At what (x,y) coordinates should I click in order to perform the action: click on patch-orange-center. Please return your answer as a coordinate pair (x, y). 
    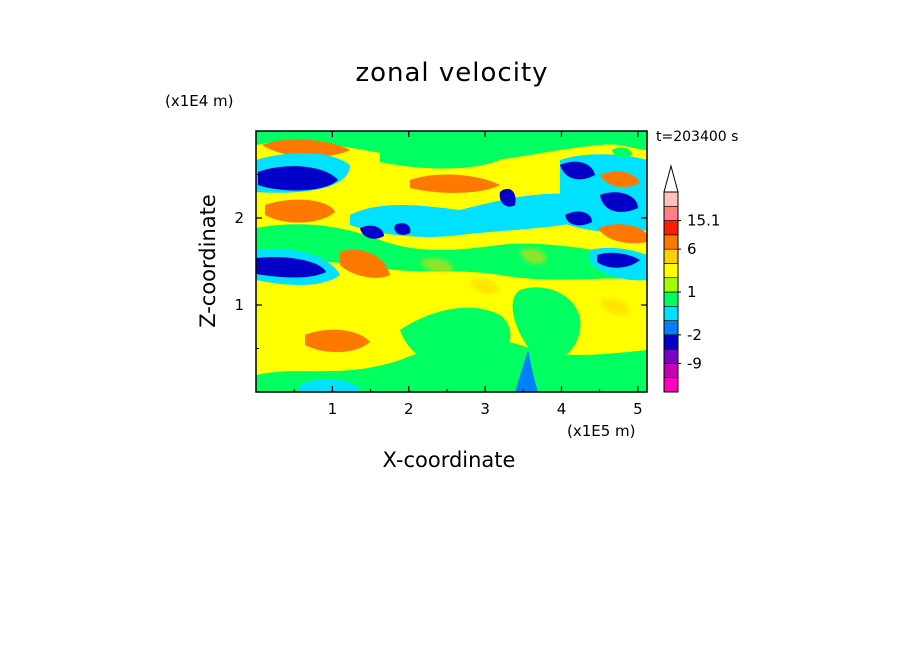
    Looking at the image, I should click on (455, 183).